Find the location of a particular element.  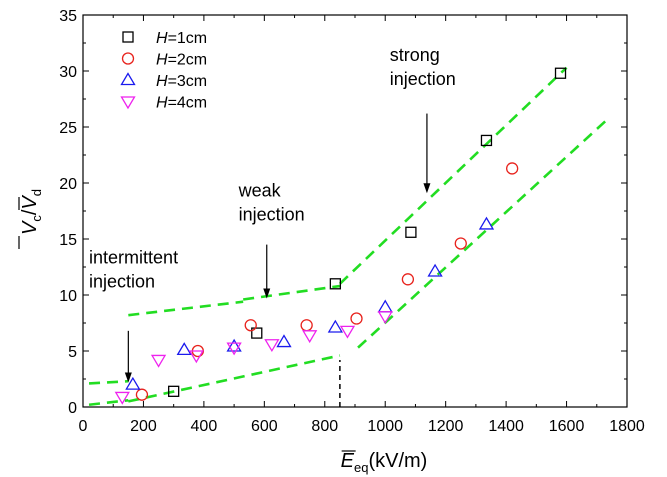

y-tick-label: 20 is located at coordinates (68, 184).